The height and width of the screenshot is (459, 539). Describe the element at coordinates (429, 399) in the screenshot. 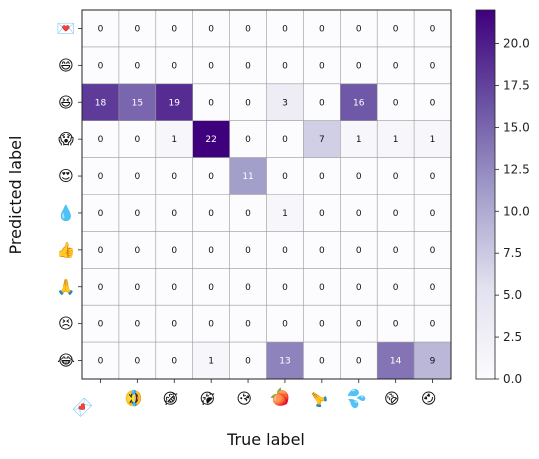

I see `x-tick-label: 😍` at that location.